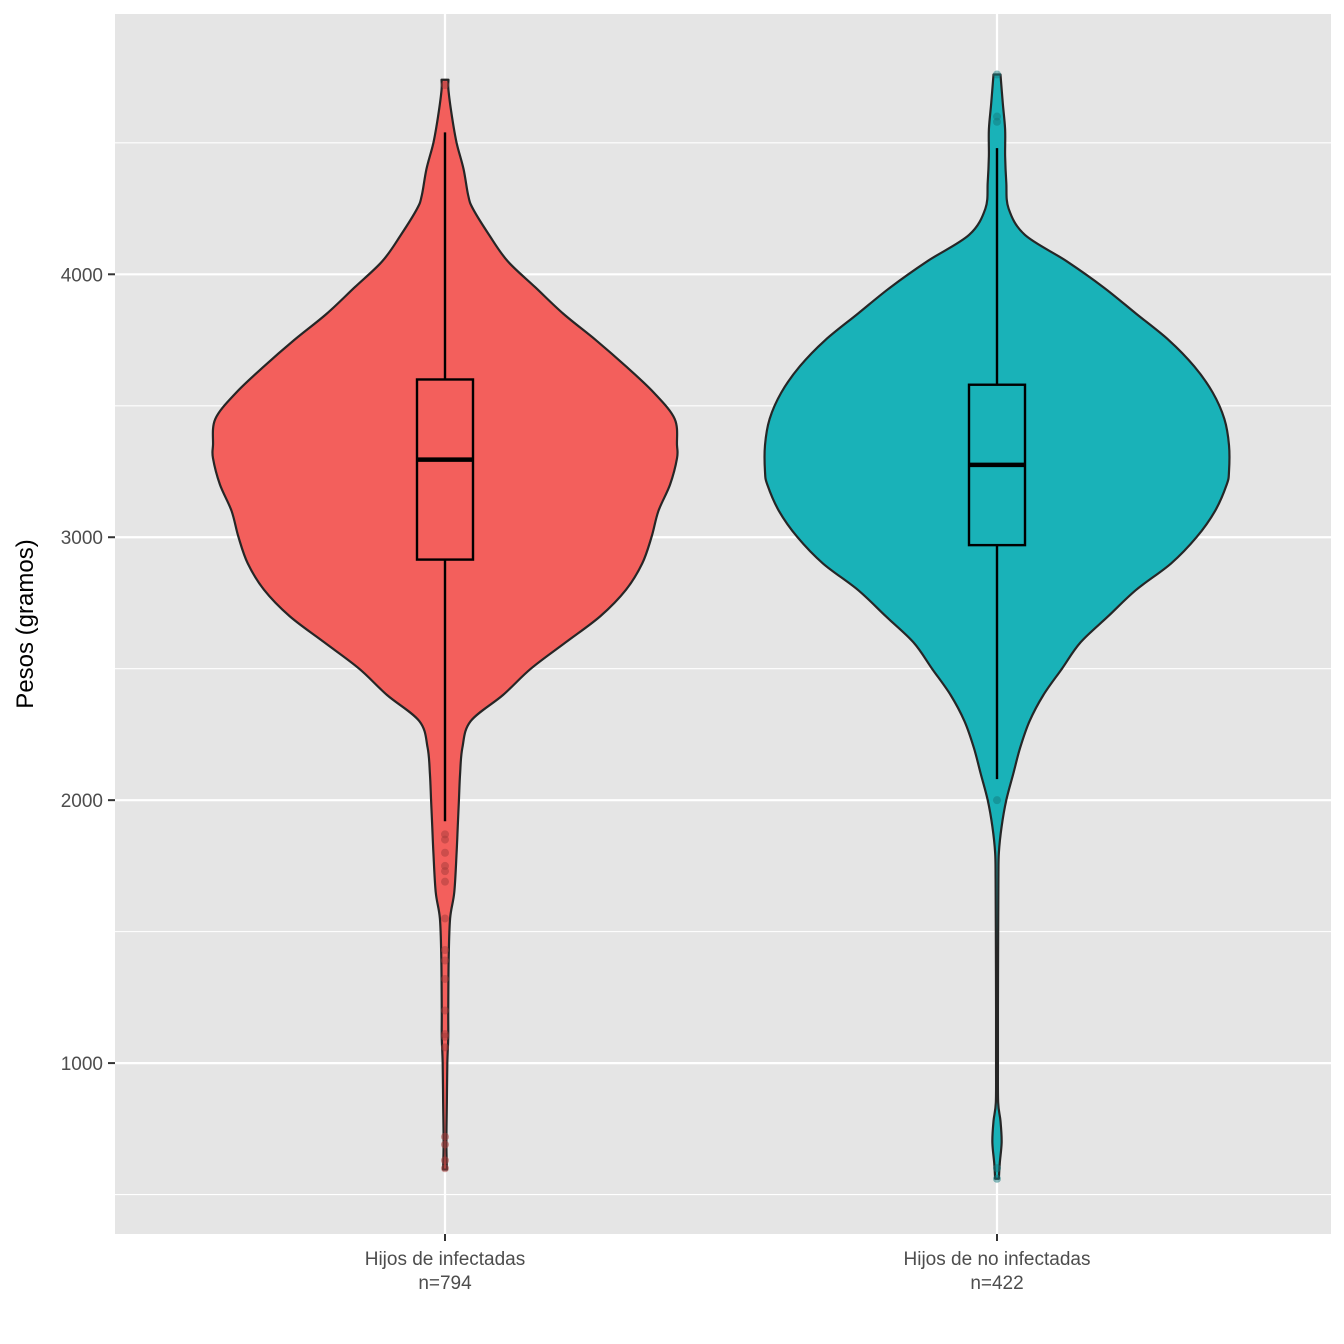 This screenshot has width=1344, height=1344. I want to click on y-axis-title: Pesos (gramos), so click(25, 623).